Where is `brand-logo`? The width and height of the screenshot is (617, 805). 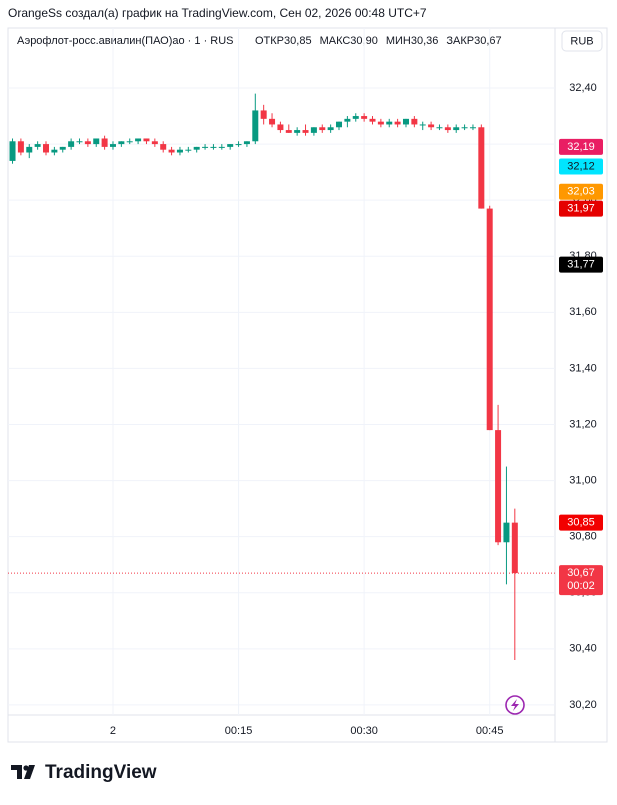
brand-logo is located at coordinates (23, 772).